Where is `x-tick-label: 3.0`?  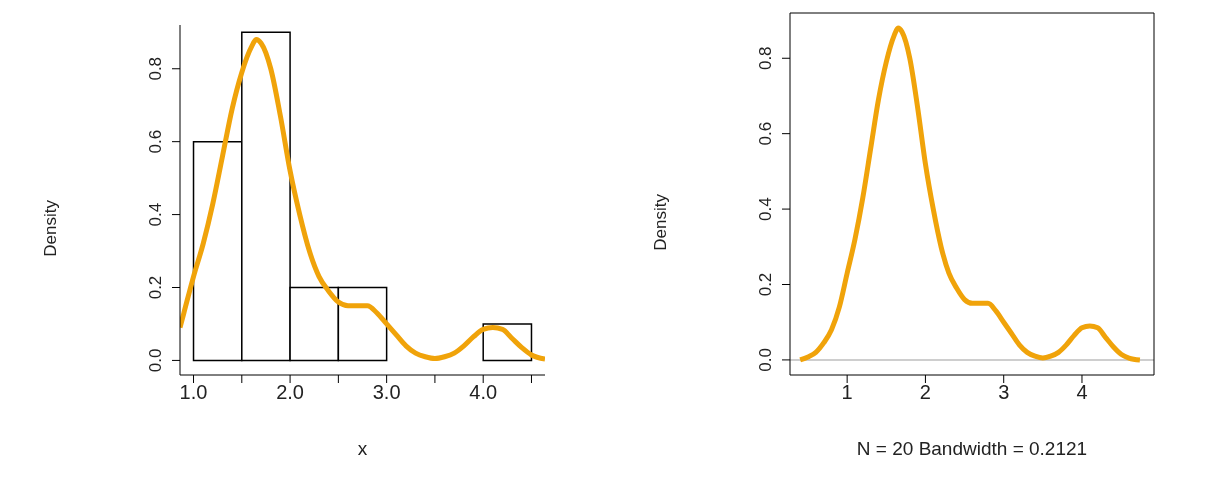 x-tick-label: 3.0 is located at coordinates (386, 392).